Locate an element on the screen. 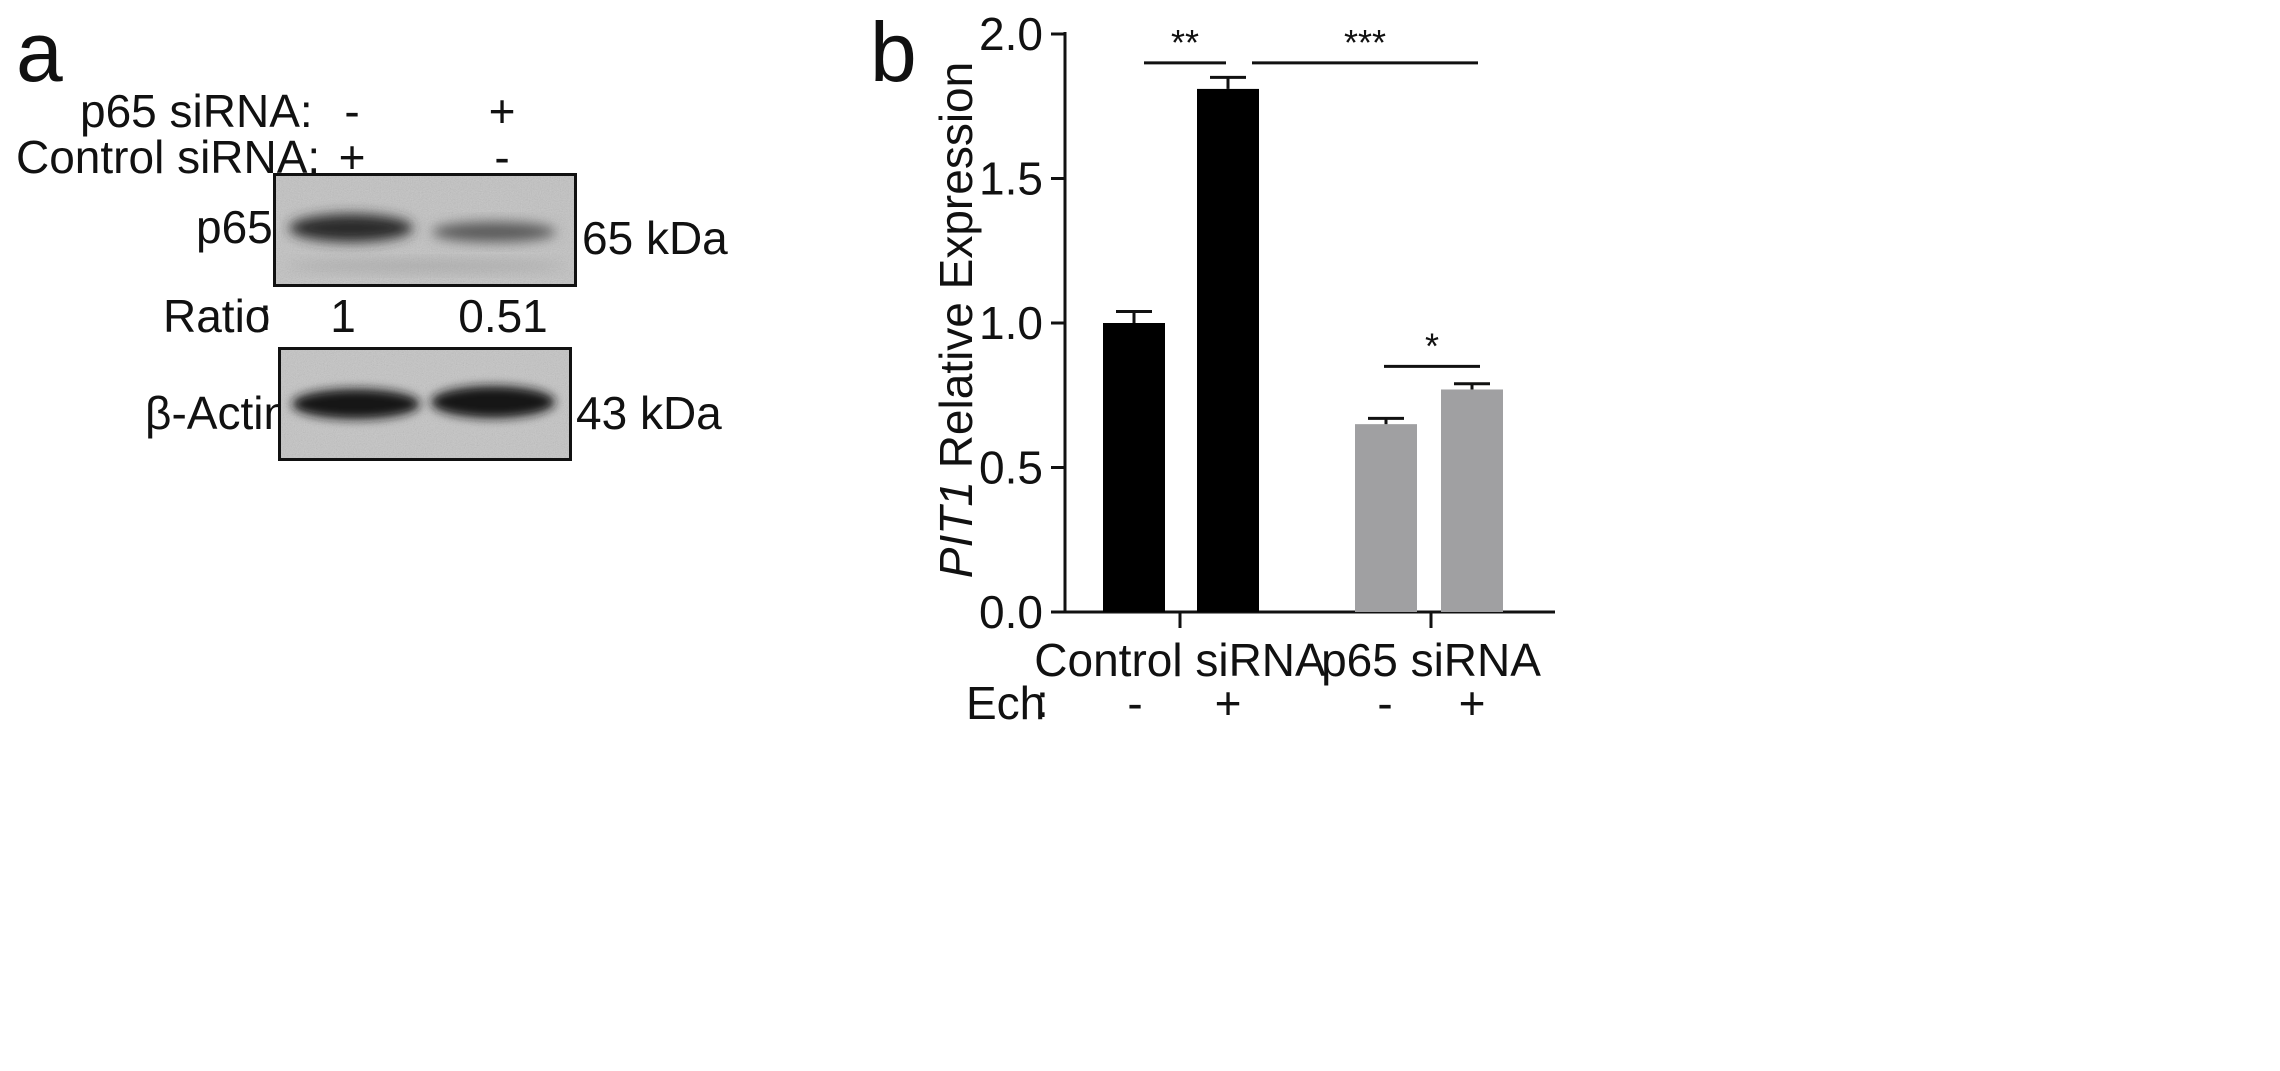 This screenshot has height=1071, width=2280. x-category-label: Control siRNA is located at coordinates (1180, 660).